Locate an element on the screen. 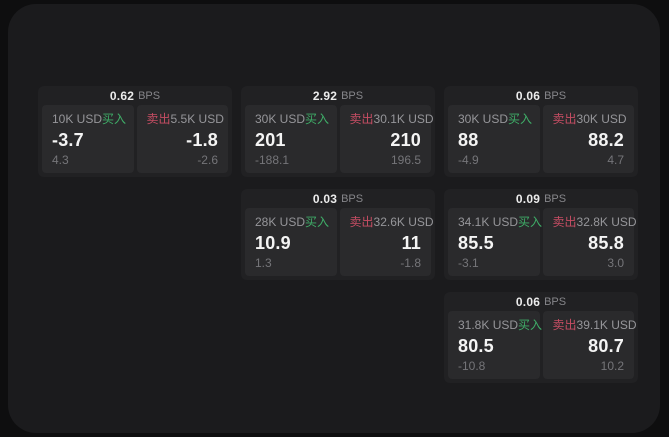 This screenshot has width=669, height=437. sell-amount: 32.6K USD is located at coordinates (403, 222).